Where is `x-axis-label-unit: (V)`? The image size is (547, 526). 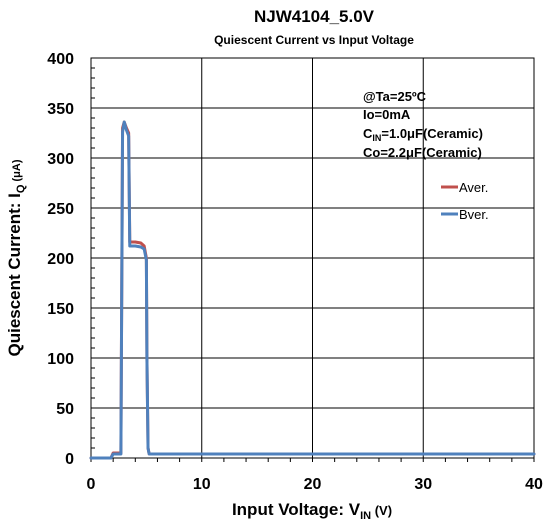 x-axis-label-unit: (V) is located at coordinates (381, 510).